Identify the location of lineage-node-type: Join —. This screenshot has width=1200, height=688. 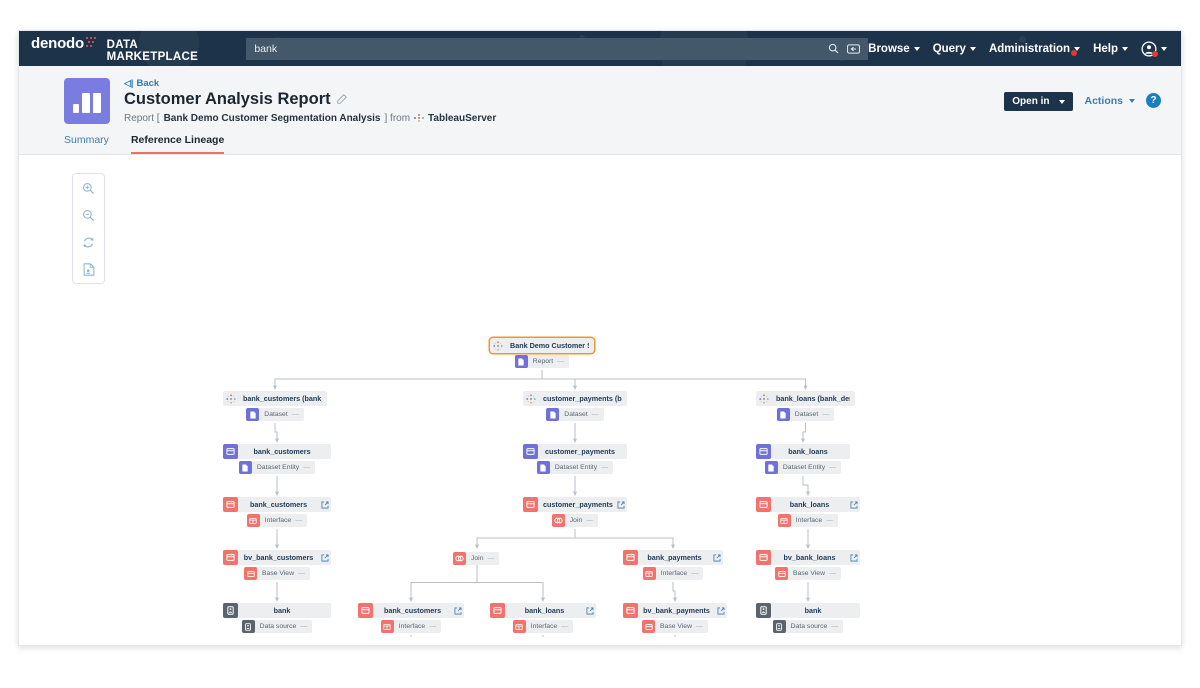
(476, 558).